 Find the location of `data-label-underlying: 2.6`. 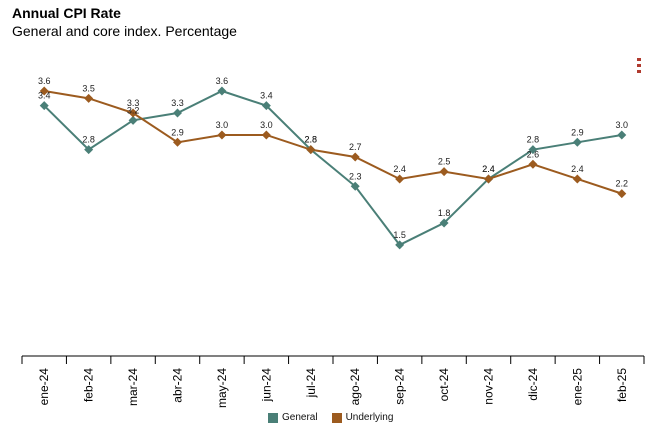

data-label-underlying: 2.6 is located at coordinates (533, 154).